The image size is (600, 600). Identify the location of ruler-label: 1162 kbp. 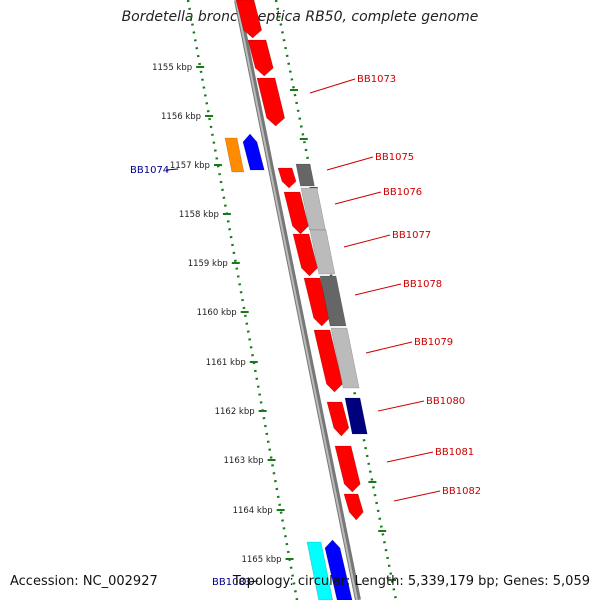
(235, 412).